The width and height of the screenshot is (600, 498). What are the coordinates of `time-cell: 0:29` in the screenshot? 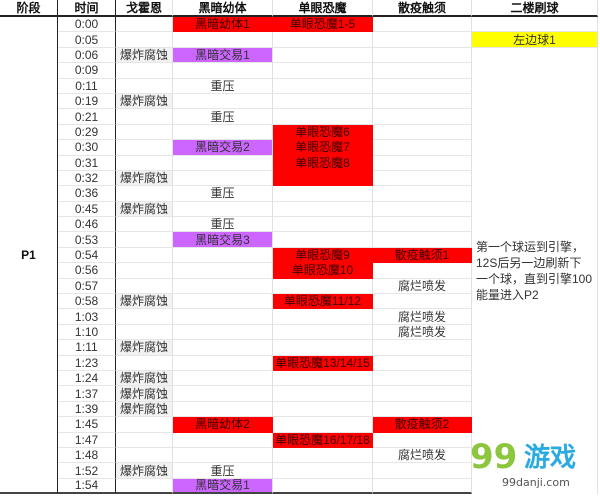 It's located at (87, 132).